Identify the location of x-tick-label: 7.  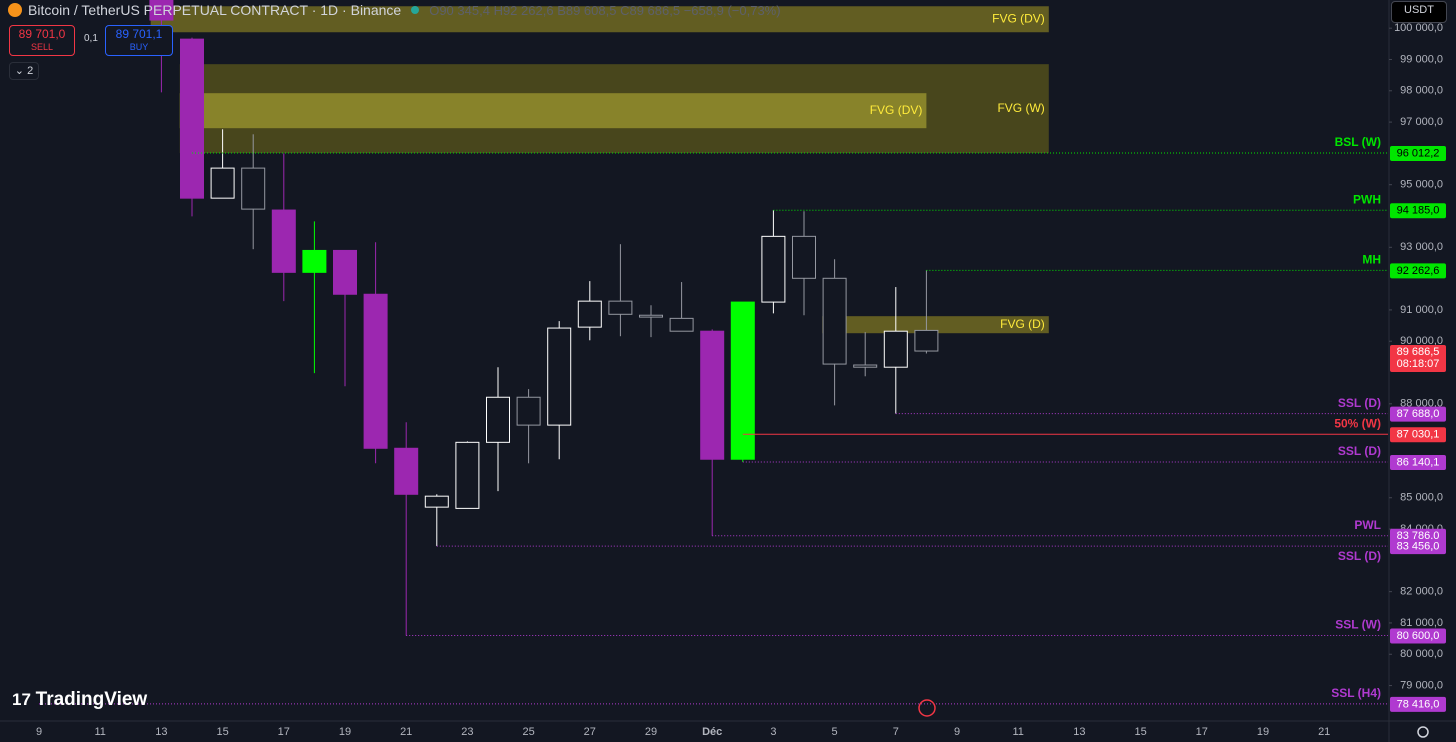
(896, 732).